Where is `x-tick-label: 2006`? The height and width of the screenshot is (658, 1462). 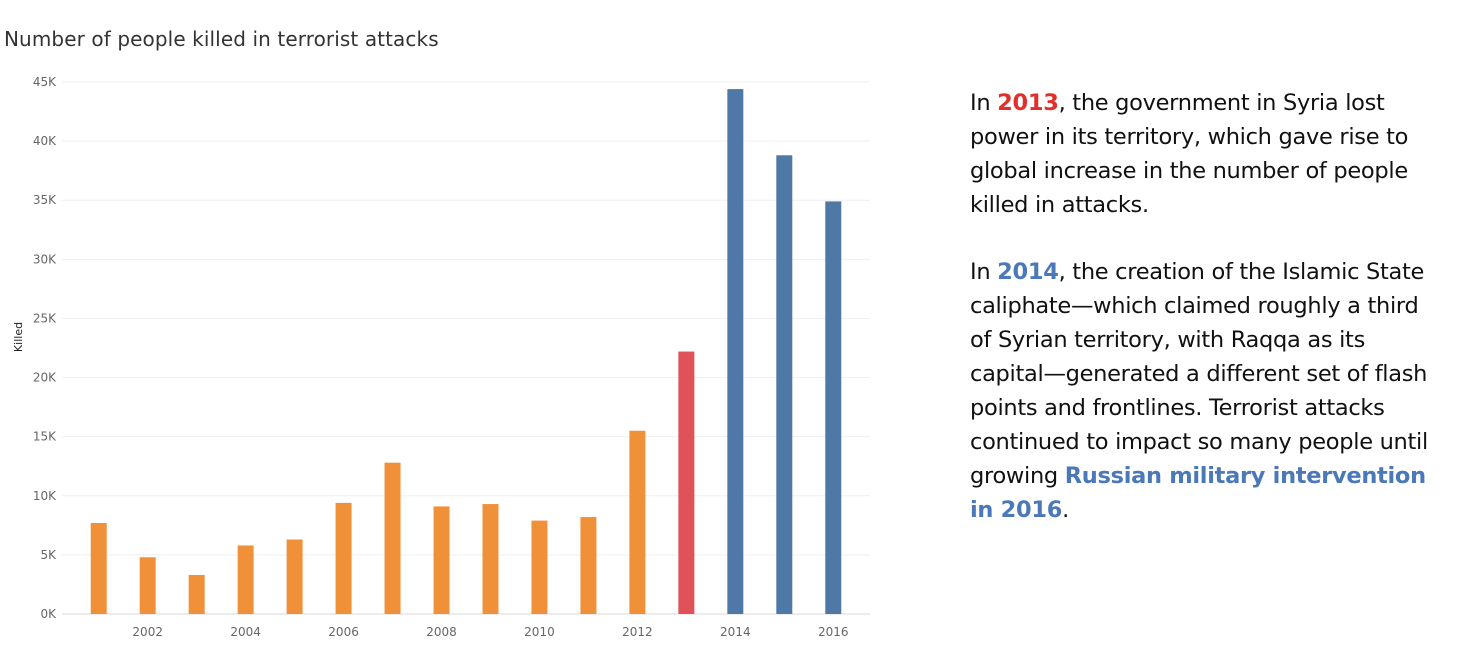 x-tick-label: 2006 is located at coordinates (343, 632).